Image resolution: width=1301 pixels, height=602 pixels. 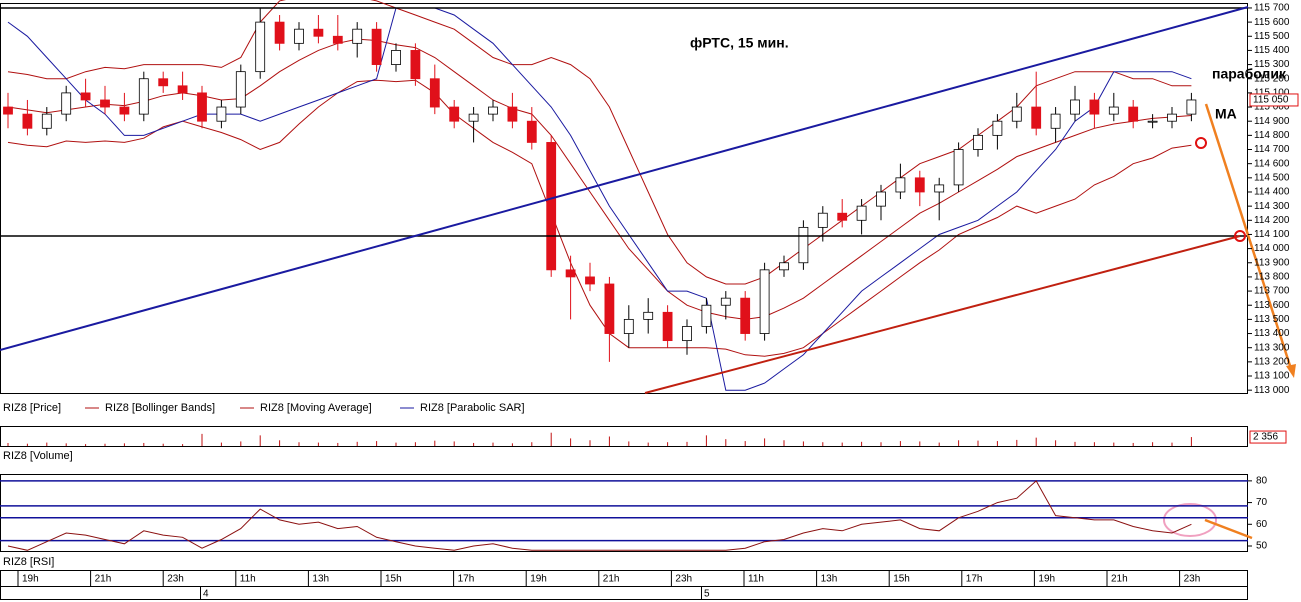 What do you see at coordinates (1226, 114) in the screenshot?
I see `annotation: MA` at bounding box center [1226, 114].